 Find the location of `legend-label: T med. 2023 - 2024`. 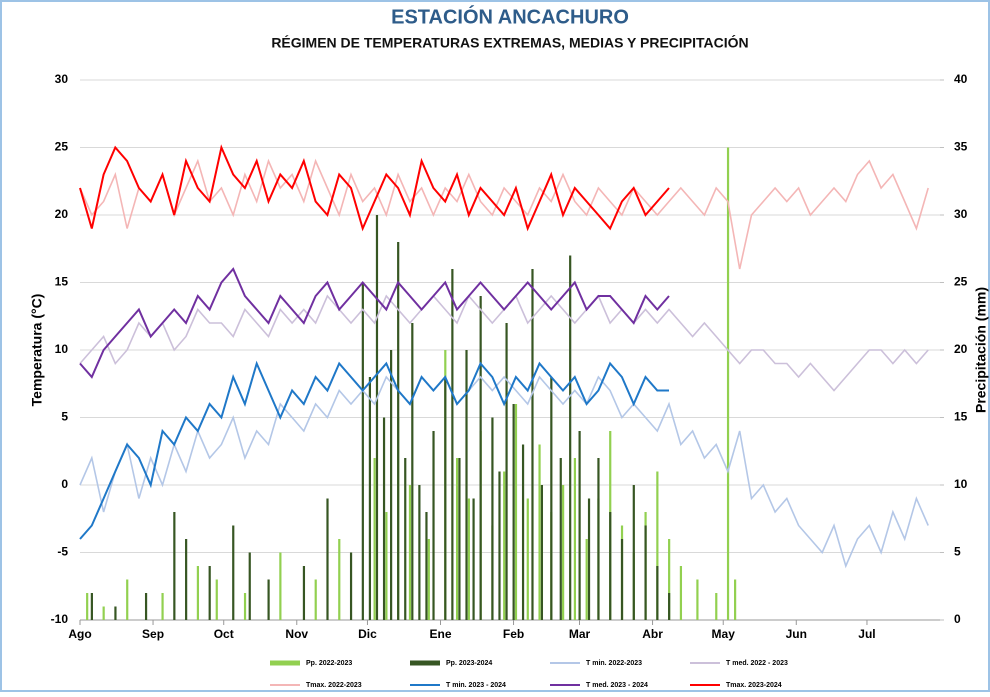

legend-label: T med. 2023 - 2024 is located at coordinates (617, 685).